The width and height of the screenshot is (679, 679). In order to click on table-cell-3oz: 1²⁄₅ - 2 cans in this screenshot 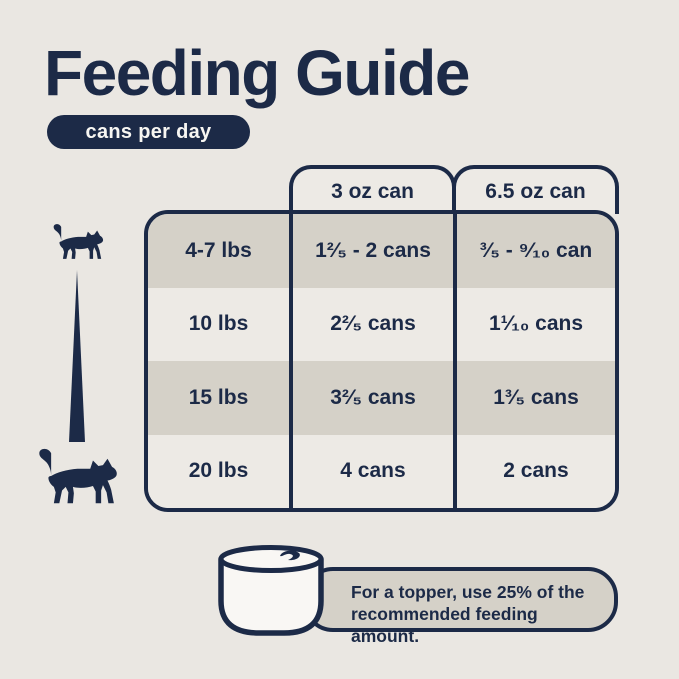, I will do `click(371, 251)`.